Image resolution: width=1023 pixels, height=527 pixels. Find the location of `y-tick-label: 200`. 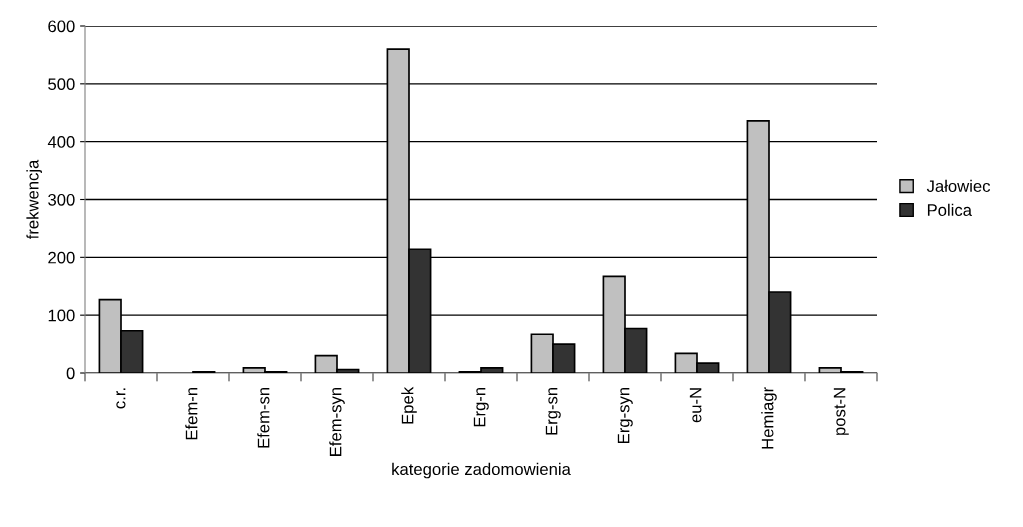

y-tick-label: 200 is located at coordinates (61, 257).